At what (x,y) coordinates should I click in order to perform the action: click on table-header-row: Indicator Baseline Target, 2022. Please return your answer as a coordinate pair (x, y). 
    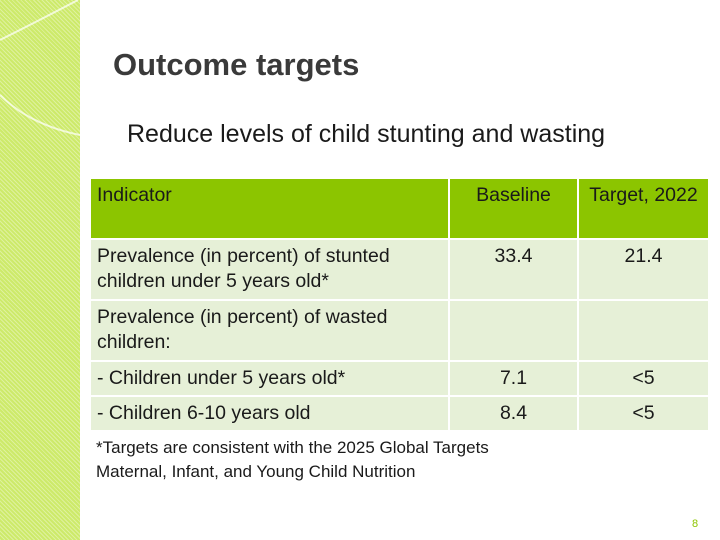
    Looking at the image, I should click on (399, 209).